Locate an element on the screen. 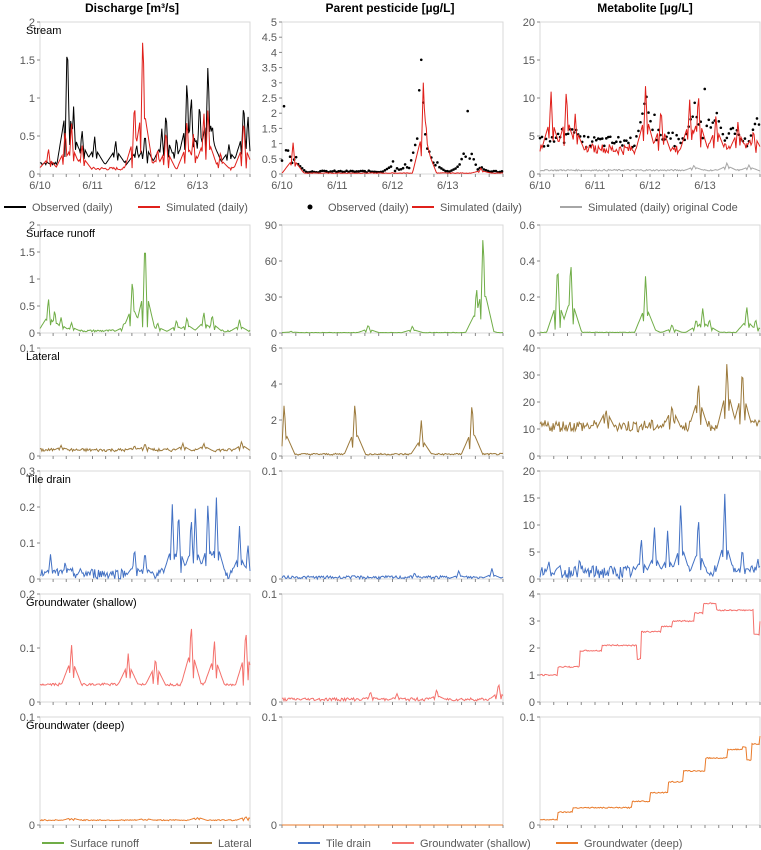 The height and width of the screenshot is (850, 761). y-tick-label: 4.5 is located at coordinates (269, 38).